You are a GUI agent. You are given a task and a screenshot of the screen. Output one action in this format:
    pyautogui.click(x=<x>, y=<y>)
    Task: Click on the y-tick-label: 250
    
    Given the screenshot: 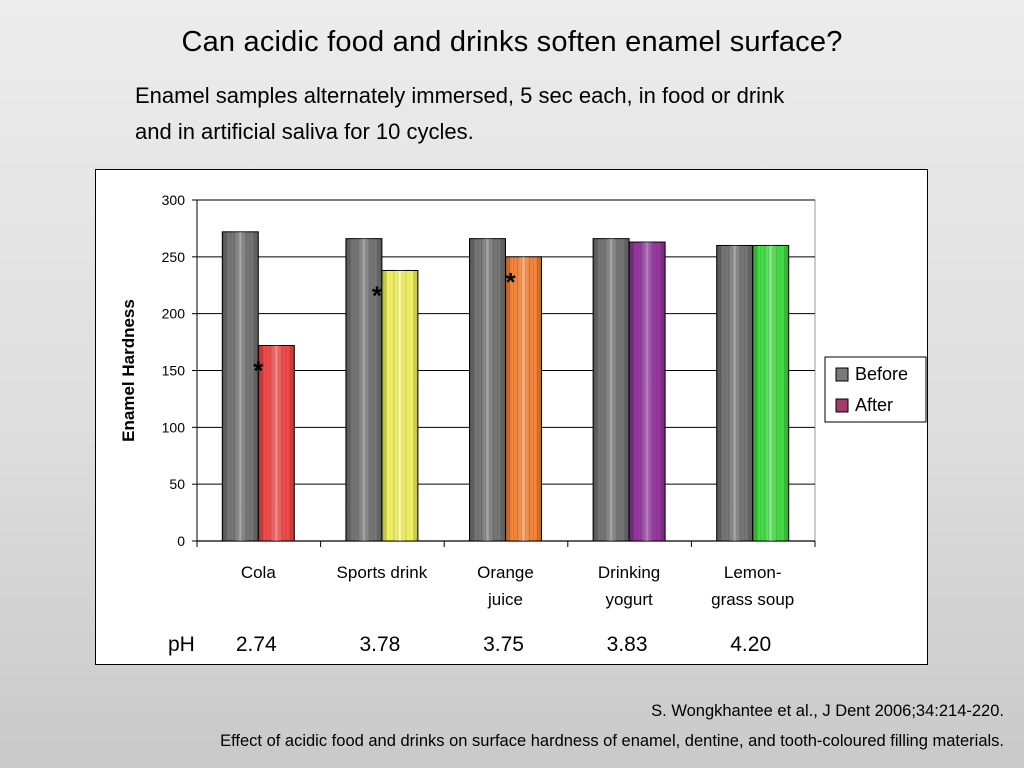 What is the action you would take?
    pyautogui.click(x=174, y=257)
    